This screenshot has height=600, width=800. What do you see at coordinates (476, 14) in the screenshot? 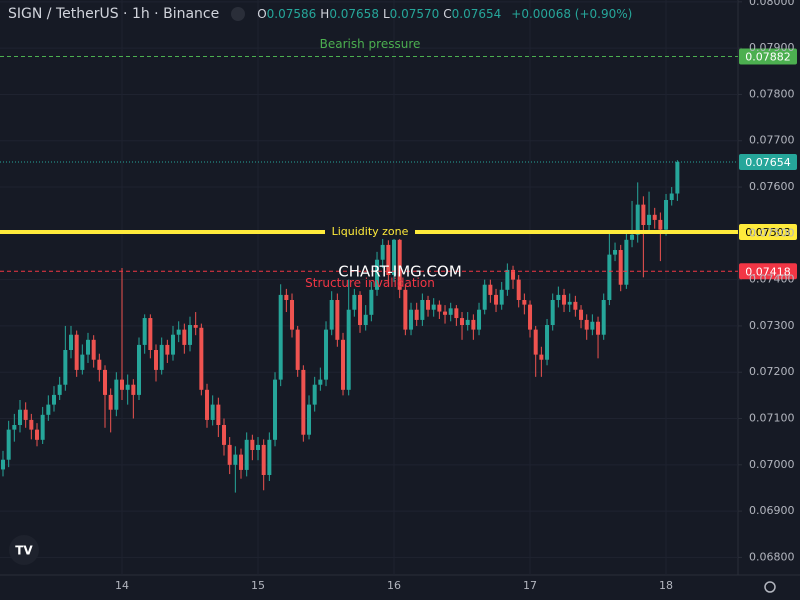
I see `ohlc-value: 0.07654` at bounding box center [476, 14].